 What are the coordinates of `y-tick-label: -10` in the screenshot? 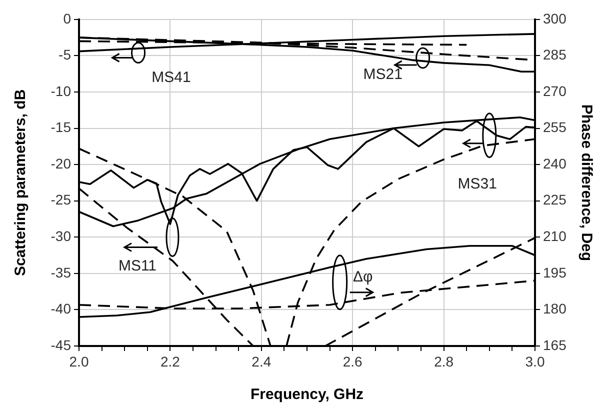 It's located at (61, 90).